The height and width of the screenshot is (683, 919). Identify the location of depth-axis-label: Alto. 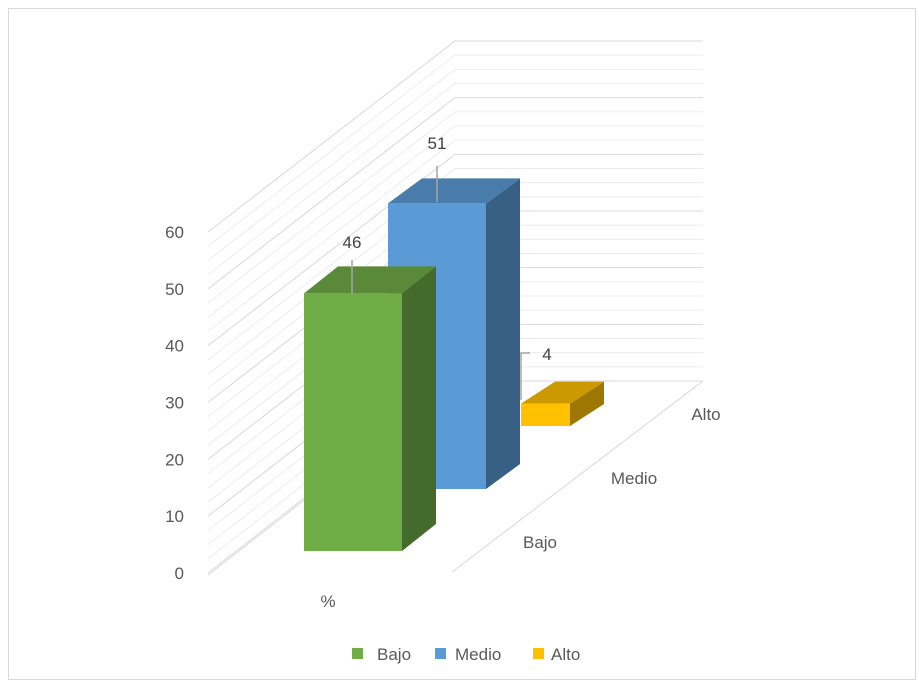
(705, 414).